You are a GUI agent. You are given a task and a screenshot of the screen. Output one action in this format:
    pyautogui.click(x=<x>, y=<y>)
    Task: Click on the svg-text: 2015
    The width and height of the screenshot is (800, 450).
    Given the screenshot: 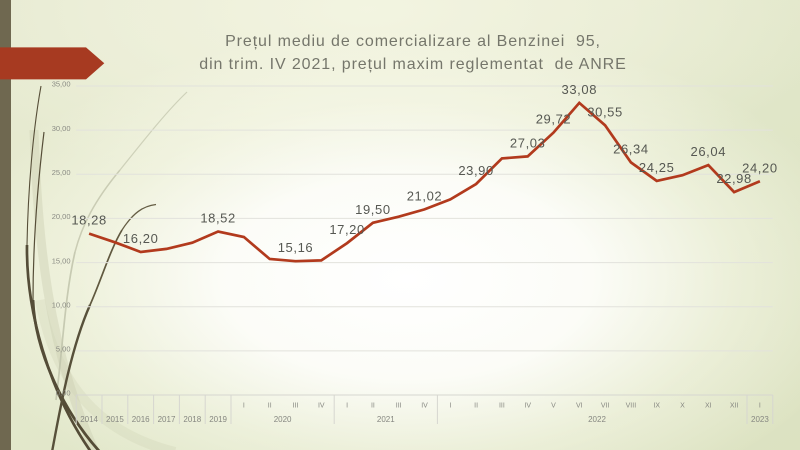 What is the action you would take?
    pyautogui.click(x=115, y=419)
    